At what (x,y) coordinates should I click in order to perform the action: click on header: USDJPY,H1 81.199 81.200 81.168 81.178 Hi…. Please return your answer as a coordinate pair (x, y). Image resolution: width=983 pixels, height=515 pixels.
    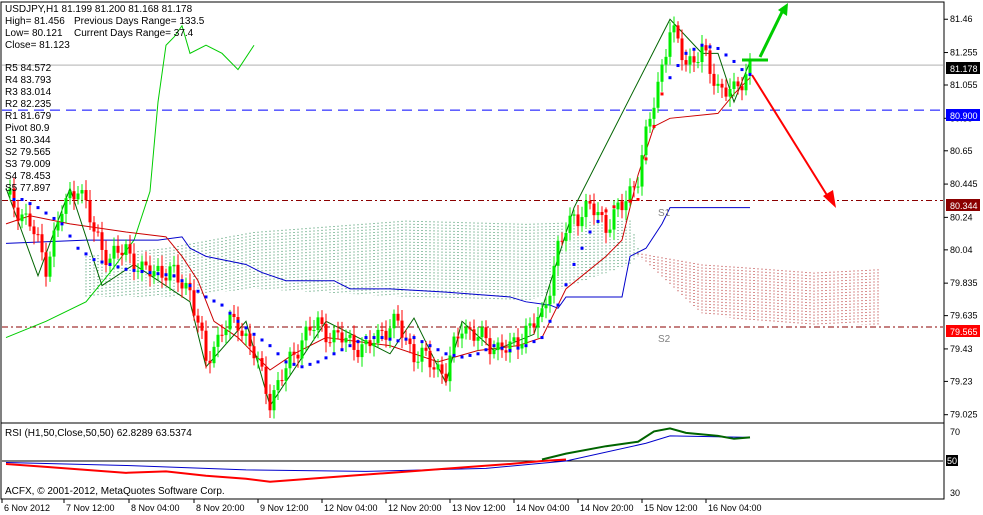
    Looking at the image, I should click on (105, 27).